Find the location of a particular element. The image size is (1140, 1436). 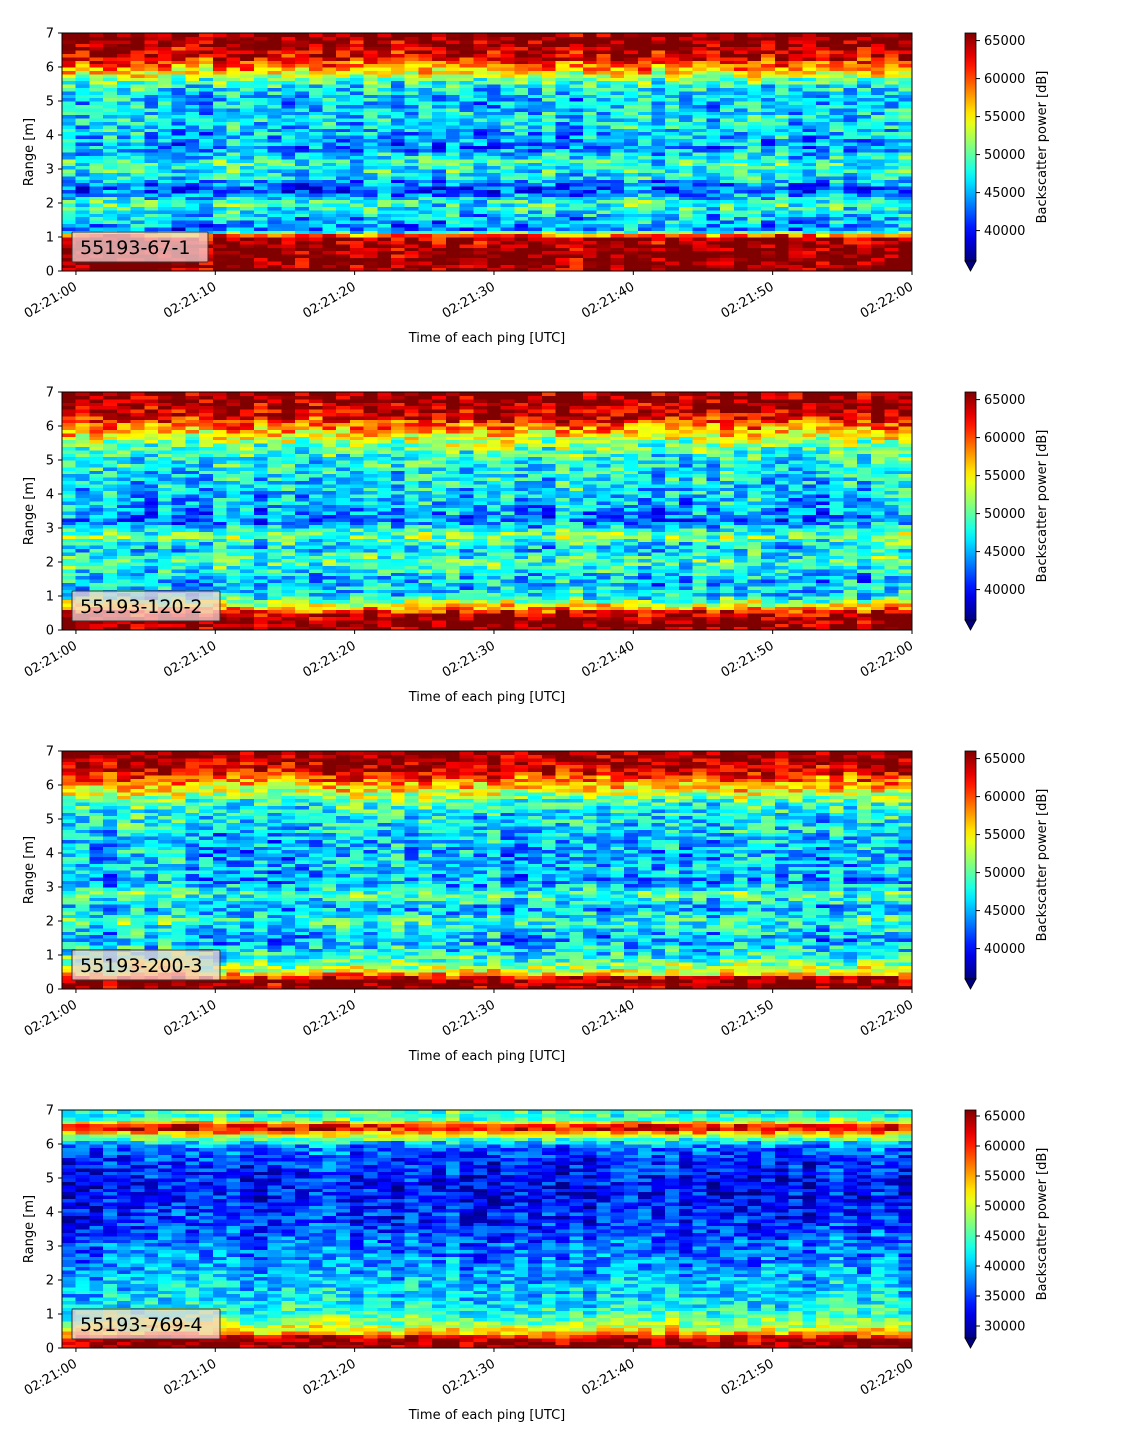

panel-label: 55193-120-2 is located at coordinates (146, 606).